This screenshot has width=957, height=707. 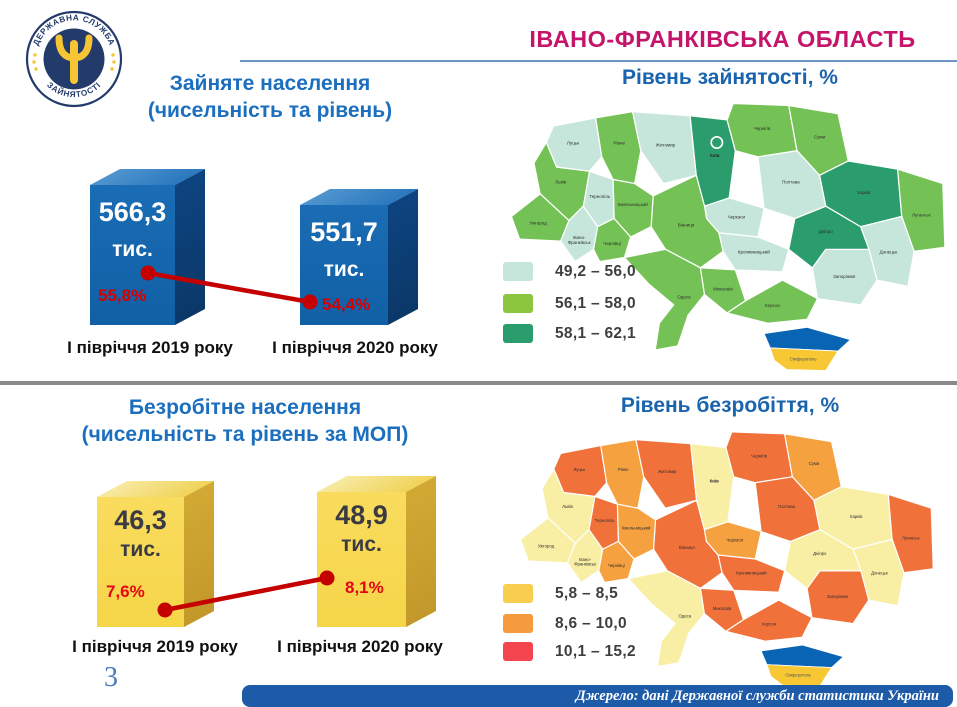 I want to click on region-vinnytsia, so click(x=687, y=221).